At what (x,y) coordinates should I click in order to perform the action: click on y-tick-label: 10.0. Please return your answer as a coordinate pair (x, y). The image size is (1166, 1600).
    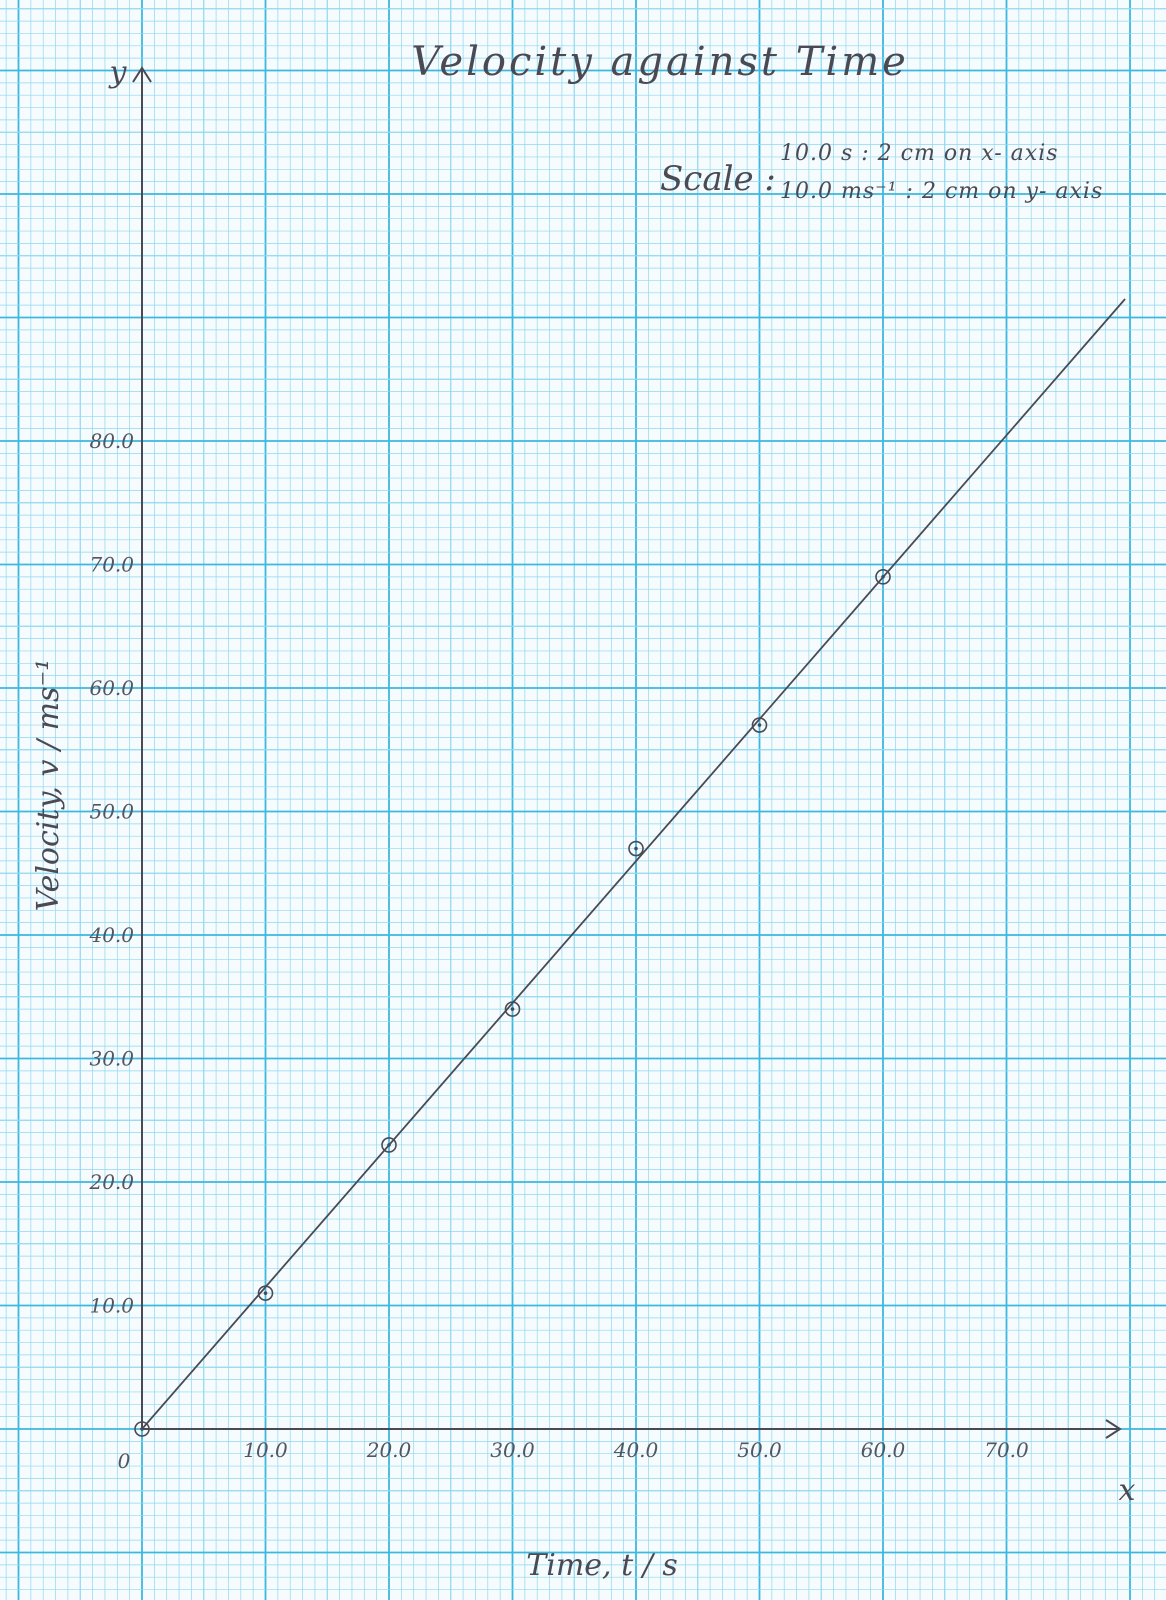
    Looking at the image, I should click on (111, 1306).